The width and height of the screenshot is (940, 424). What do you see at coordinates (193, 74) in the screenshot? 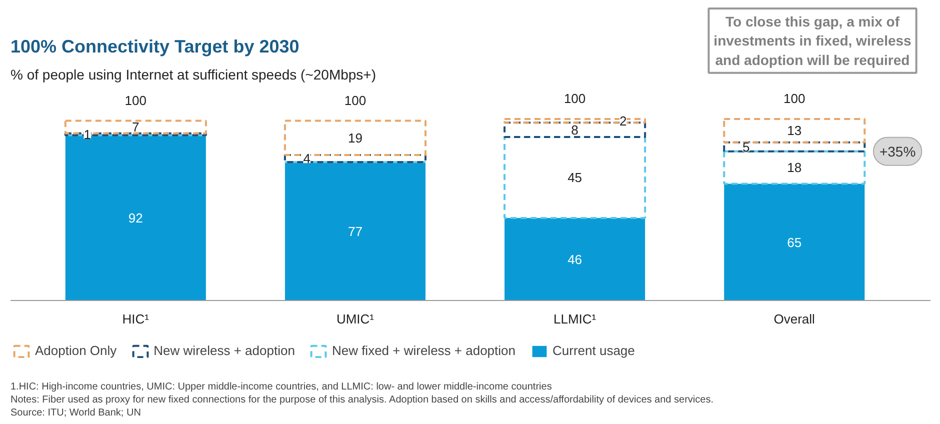
I see `chart-subtitle: % of people using Internet at sufficient speeds (~20Mbps+)` at bounding box center [193, 74].